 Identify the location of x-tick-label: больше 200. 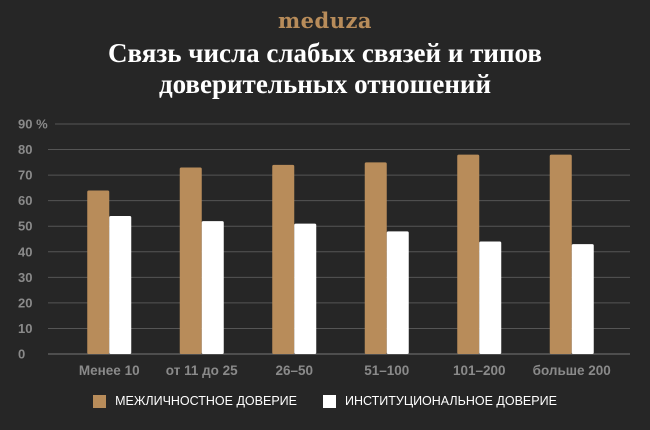
(572, 370).